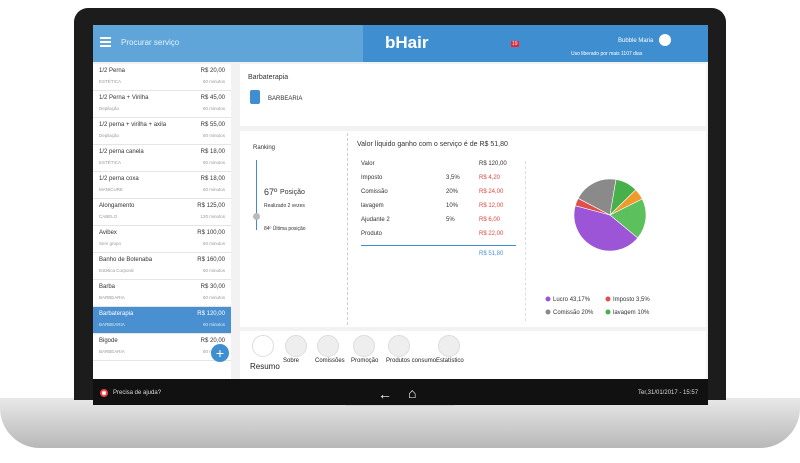  I want to click on summary-cell: R$ 22,00, so click(491, 234).